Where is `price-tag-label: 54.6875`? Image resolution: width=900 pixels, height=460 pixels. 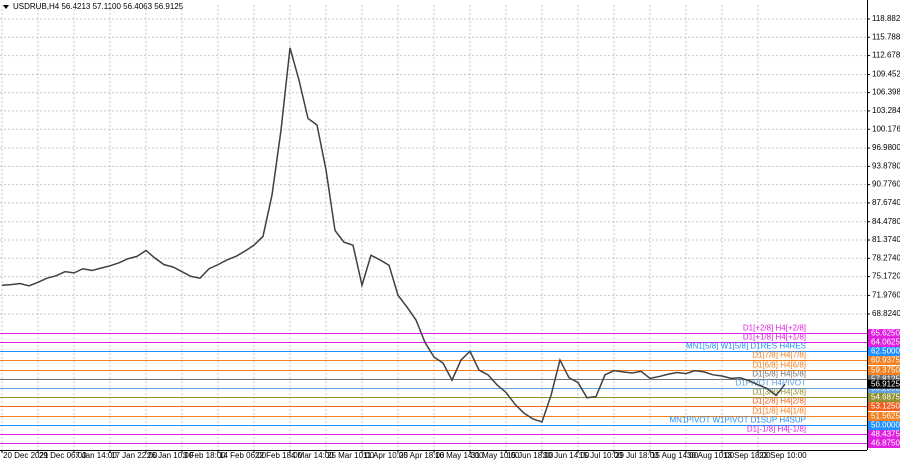
price-tag-label: 54.6875 is located at coordinates (885, 397).